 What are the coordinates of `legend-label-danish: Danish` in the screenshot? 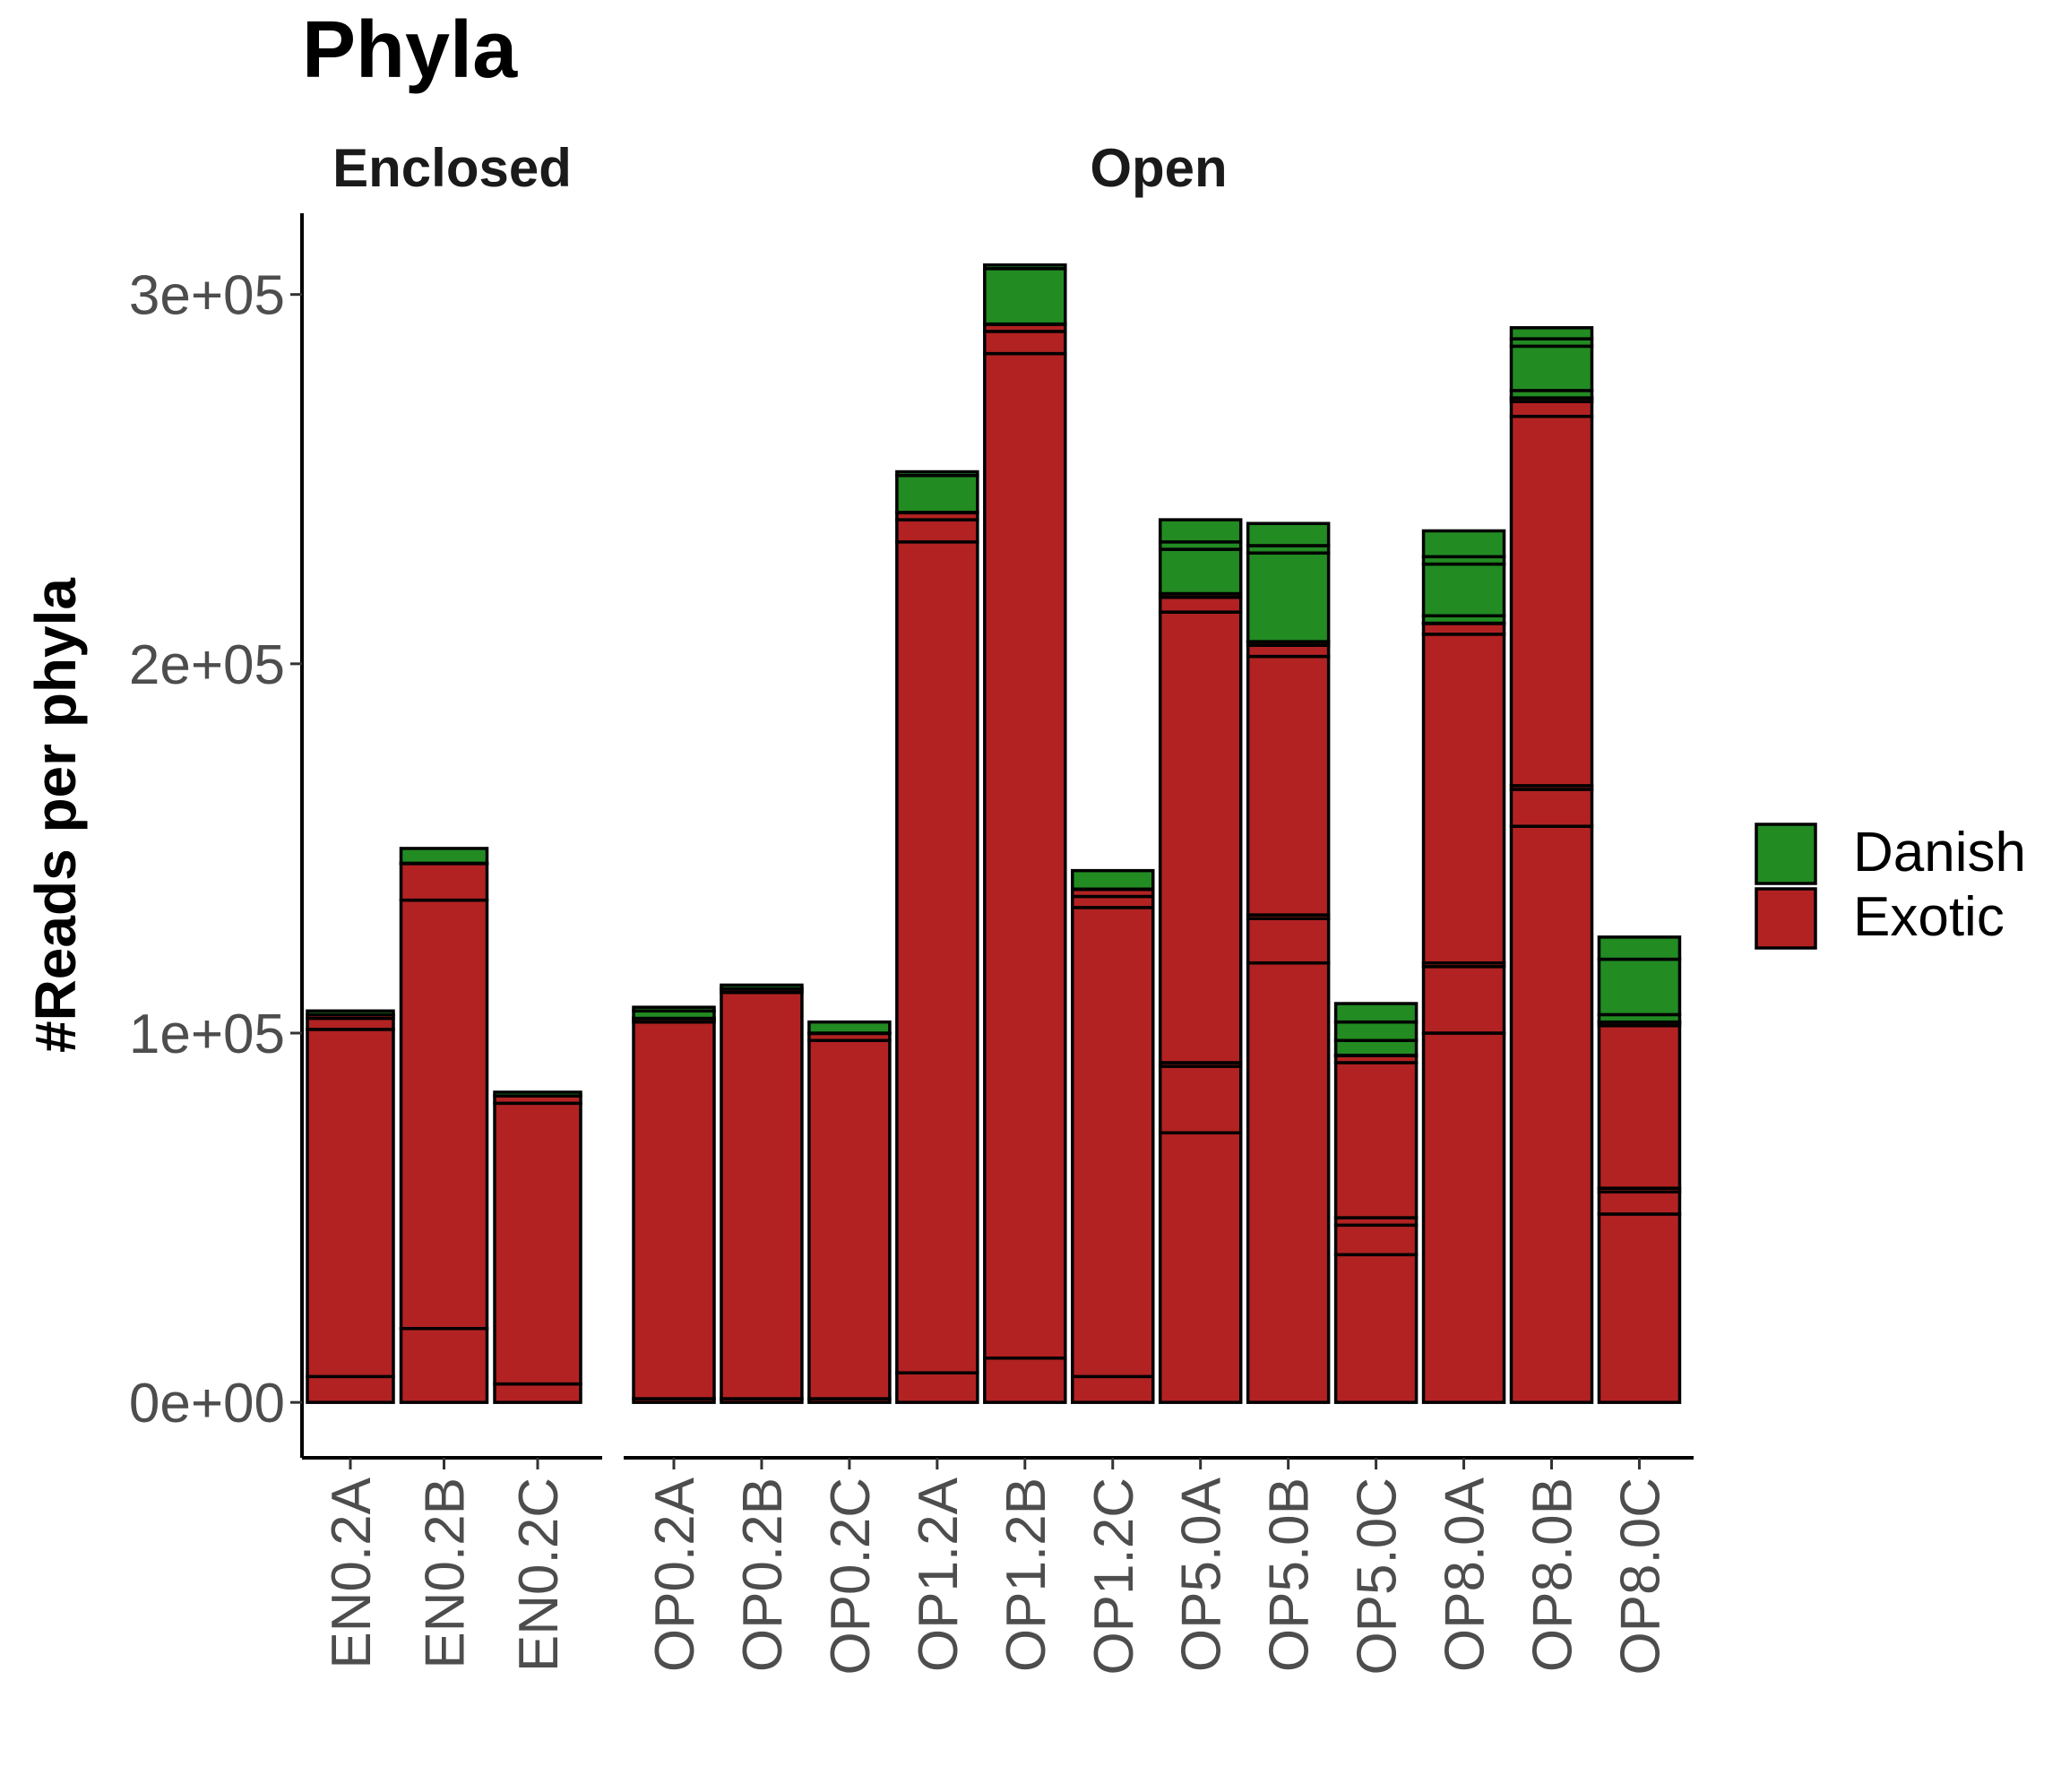 It's located at (1939, 852).